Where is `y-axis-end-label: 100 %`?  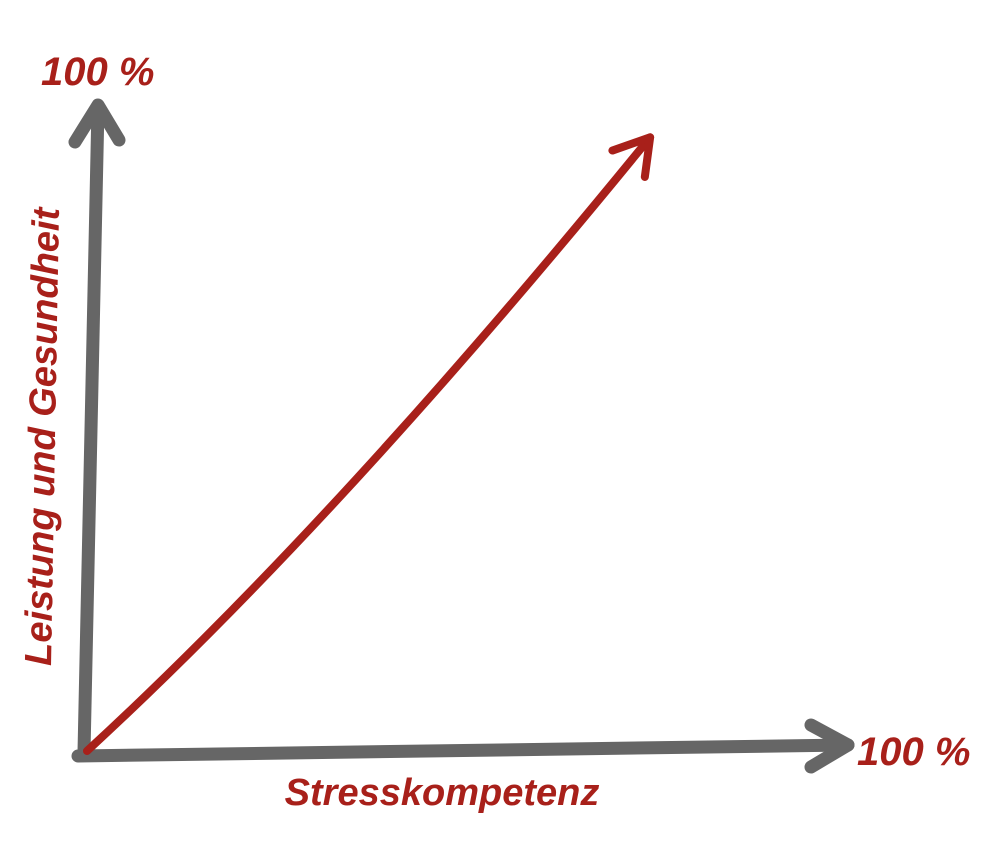 y-axis-end-label: 100 % is located at coordinates (97, 72).